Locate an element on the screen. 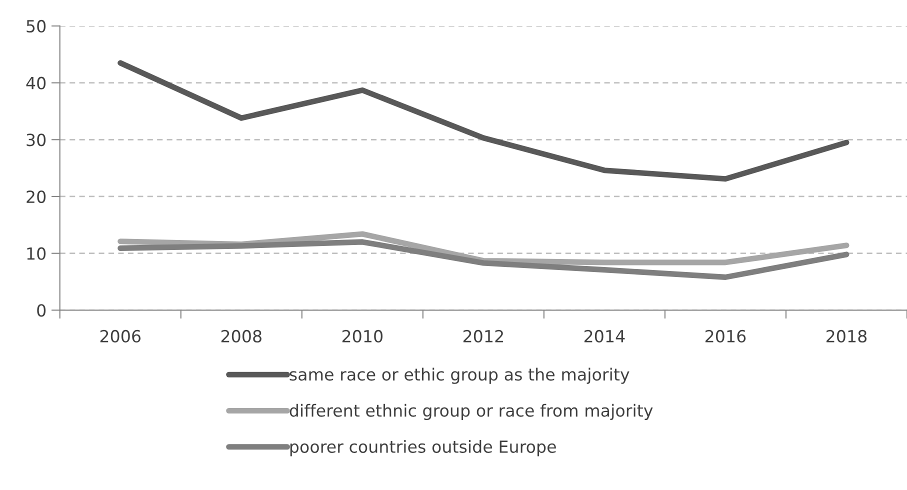 The width and height of the screenshot is (907, 490). y-tick-label: 50 is located at coordinates (36, 26).